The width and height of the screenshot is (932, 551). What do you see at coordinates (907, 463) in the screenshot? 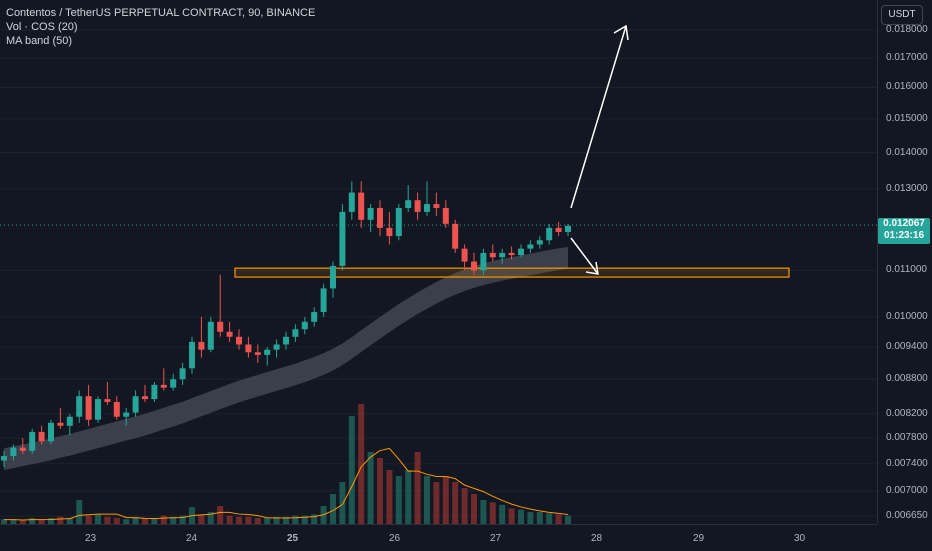
I see `price-tick-label: 0.007400` at bounding box center [907, 463].